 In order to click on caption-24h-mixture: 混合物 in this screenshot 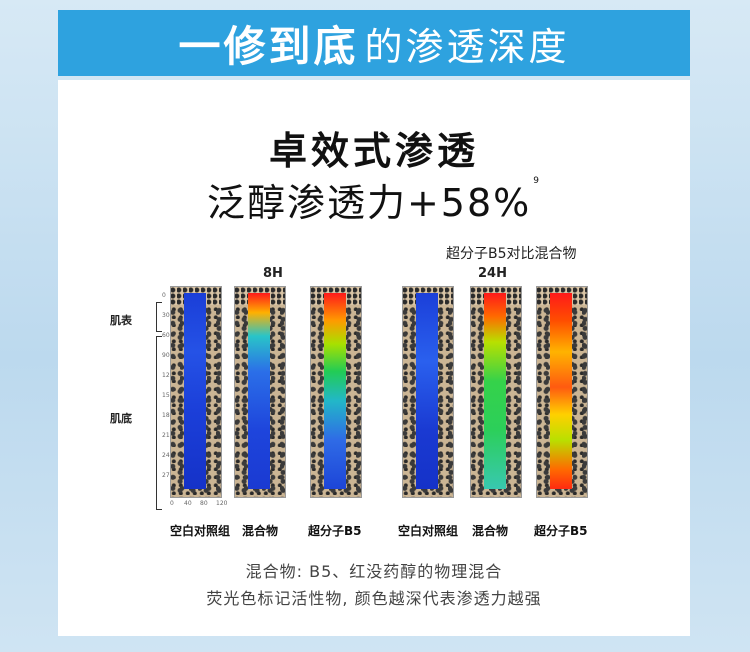, I will do `click(490, 531)`.